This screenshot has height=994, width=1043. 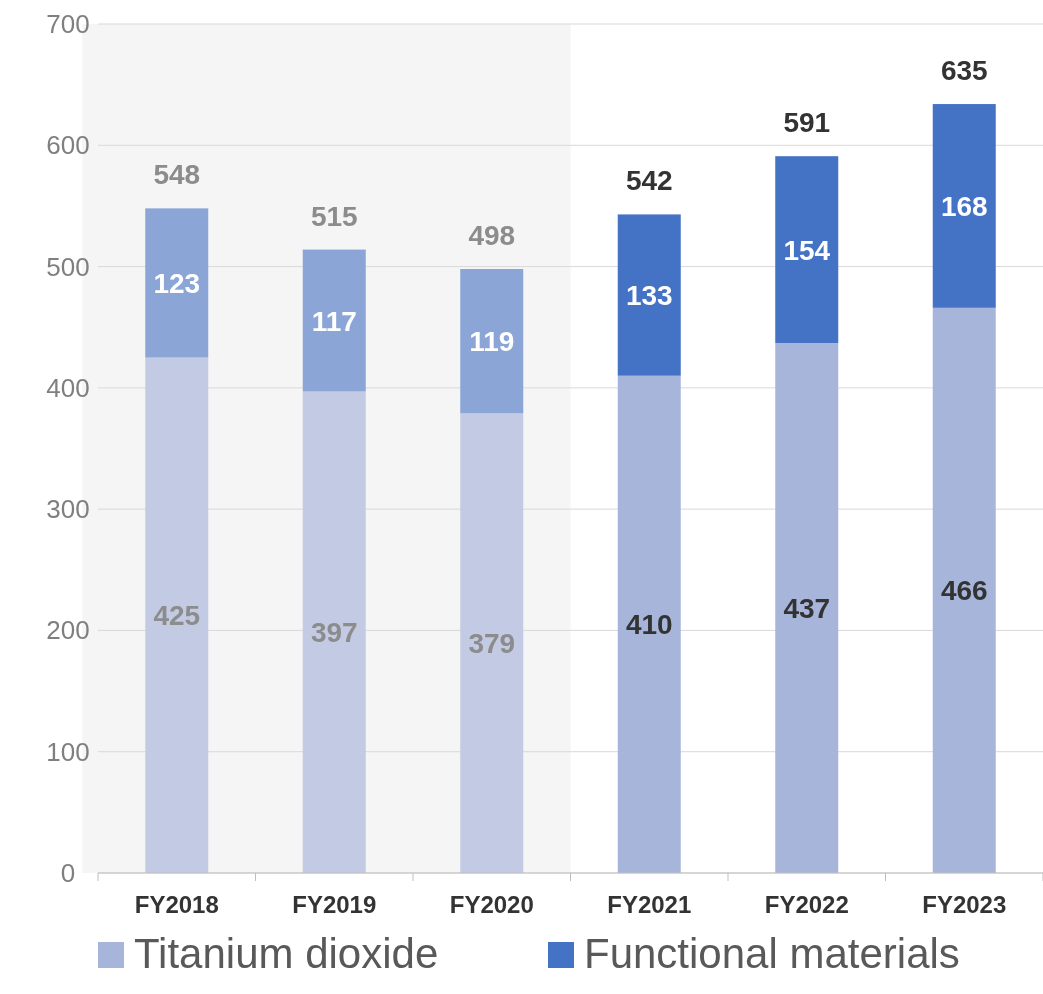 I want to click on y-tick-label: 700, so click(x=68, y=24).